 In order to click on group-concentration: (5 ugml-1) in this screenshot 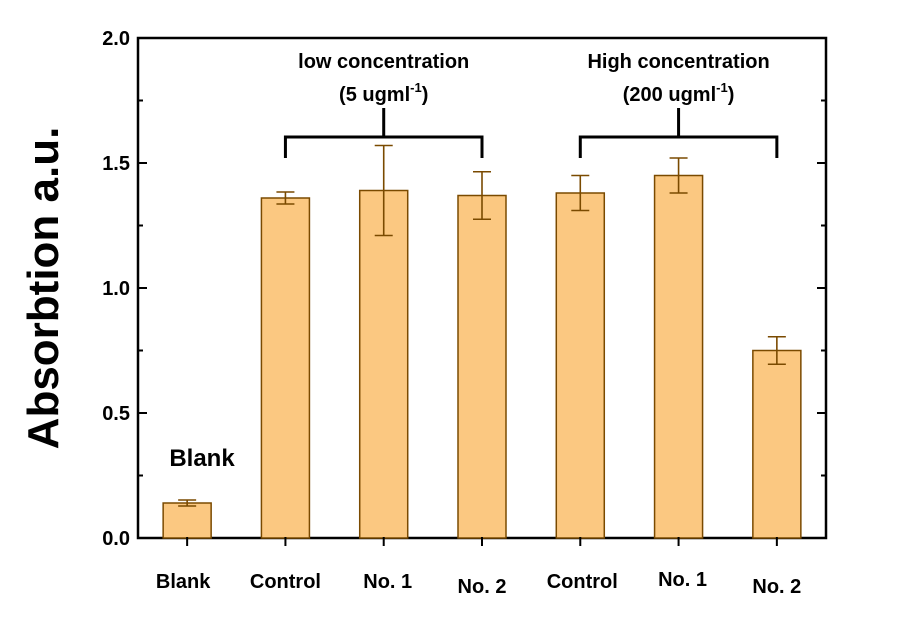, I will do `click(383, 93)`.